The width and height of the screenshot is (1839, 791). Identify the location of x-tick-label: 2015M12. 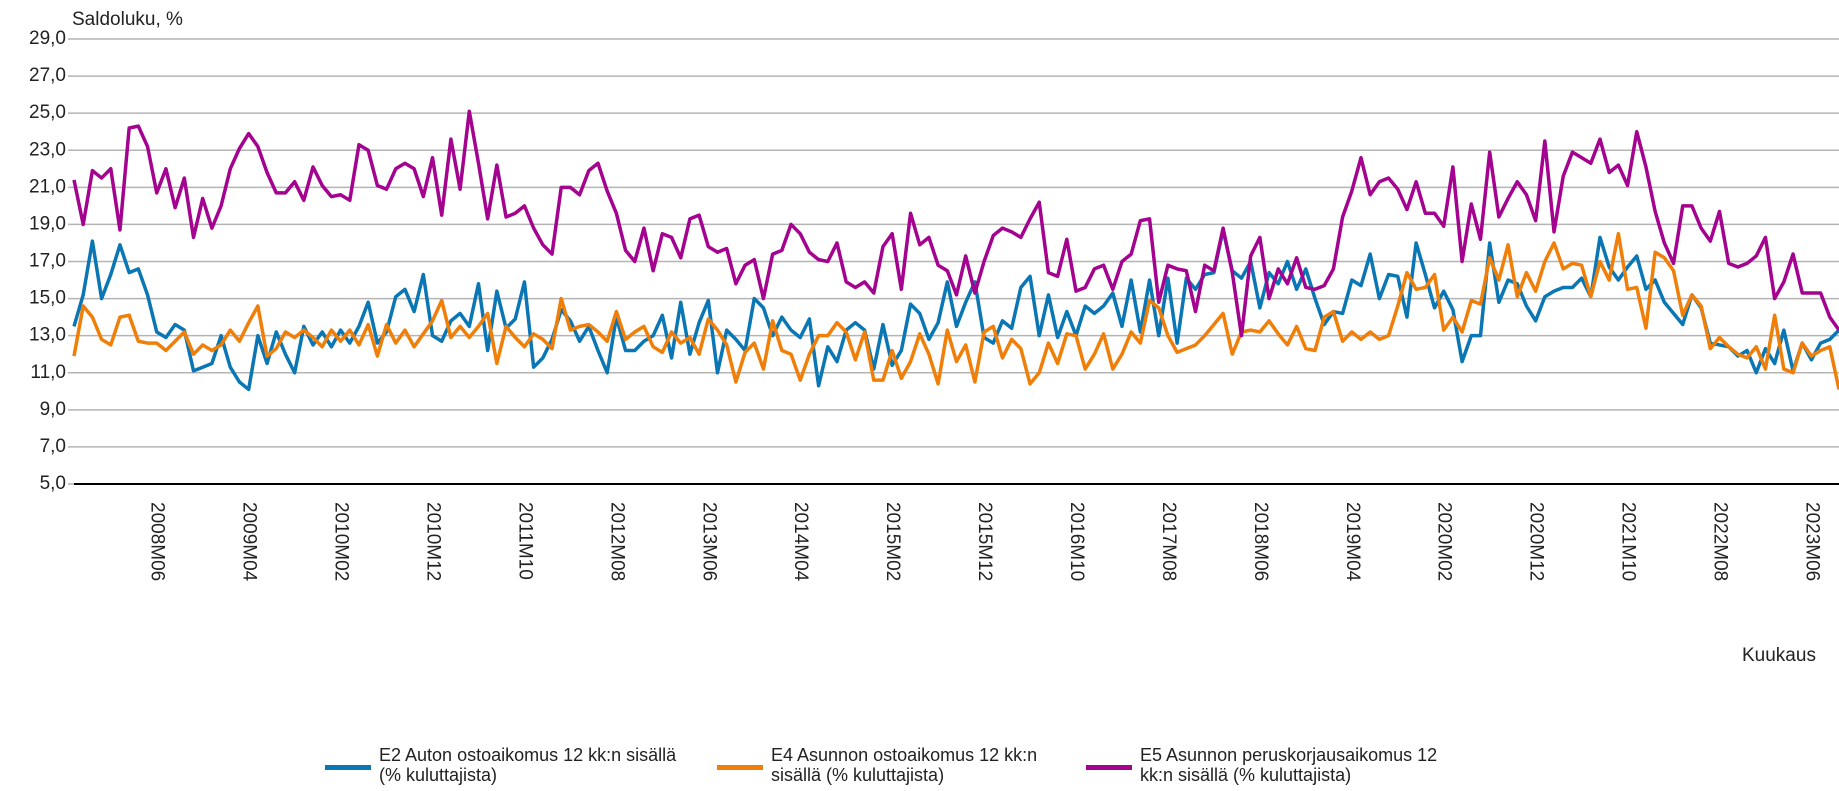
(984, 541).